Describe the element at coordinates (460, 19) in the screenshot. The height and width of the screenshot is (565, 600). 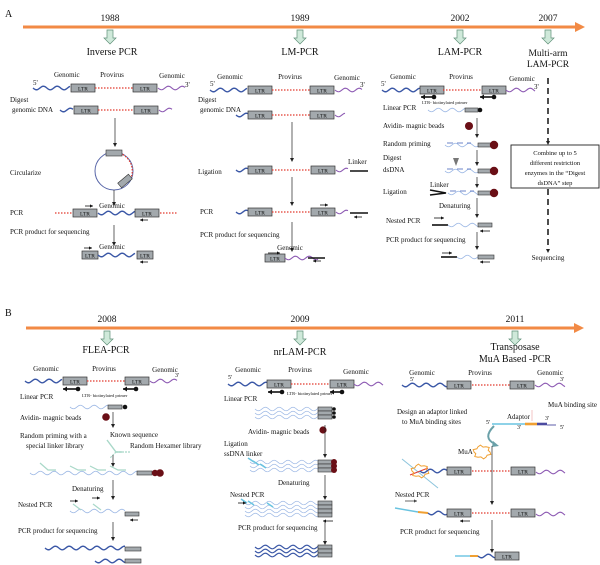
I see `year-label: 2002` at that location.